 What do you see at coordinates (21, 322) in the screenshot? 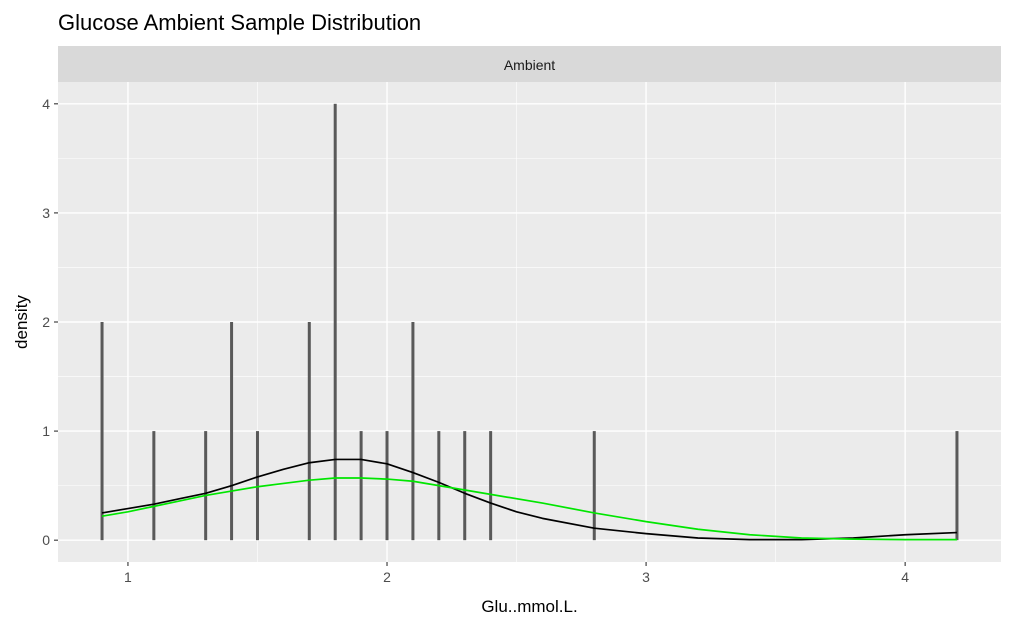
I see `y-axis-title: density` at bounding box center [21, 322].